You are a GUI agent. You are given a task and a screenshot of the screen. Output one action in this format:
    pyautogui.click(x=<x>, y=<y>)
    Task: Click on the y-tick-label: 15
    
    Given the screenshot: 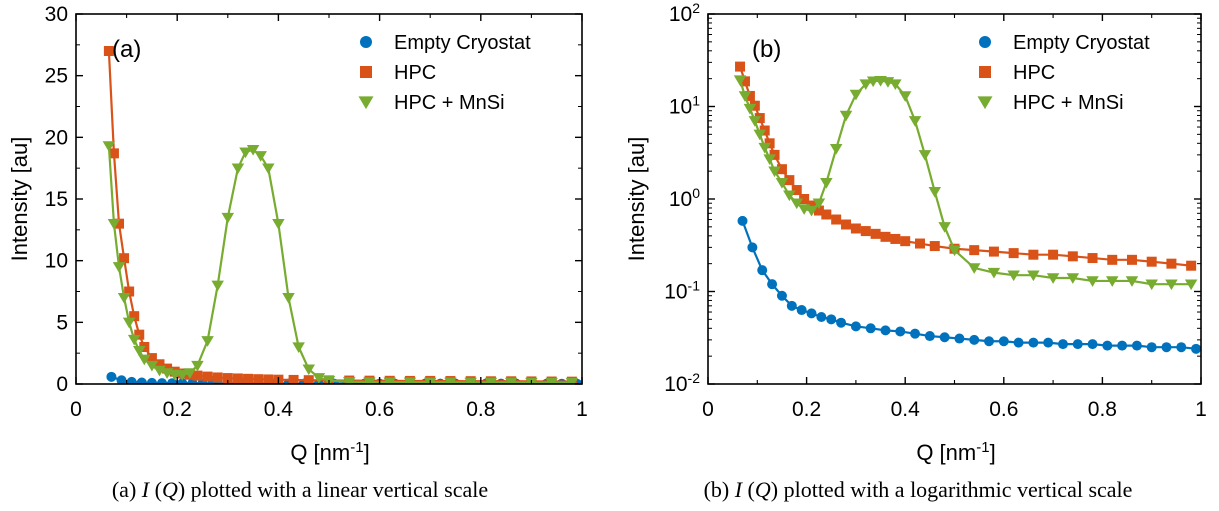 What is the action you would take?
    pyautogui.click(x=56, y=199)
    